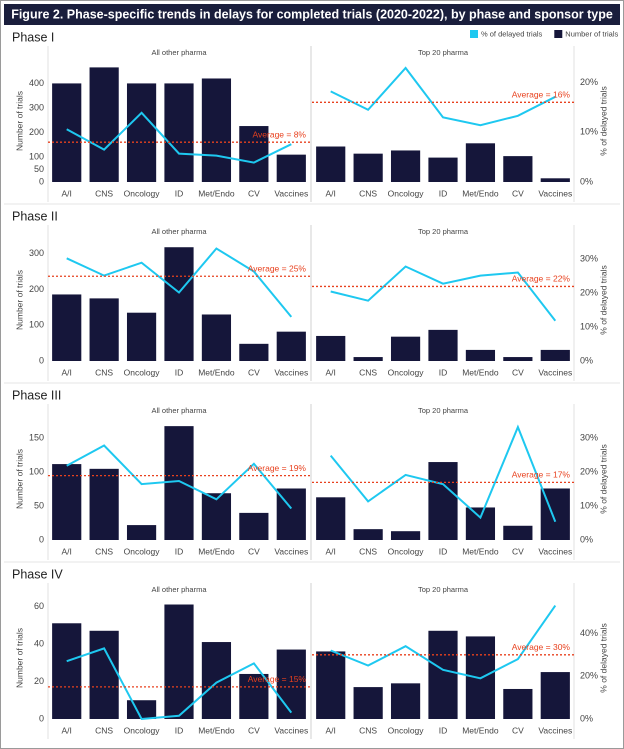  What do you see at coordinates (541, 475) in the screenshot?
I see `average-label: Average = 17%` at bounding box center [541, 475].